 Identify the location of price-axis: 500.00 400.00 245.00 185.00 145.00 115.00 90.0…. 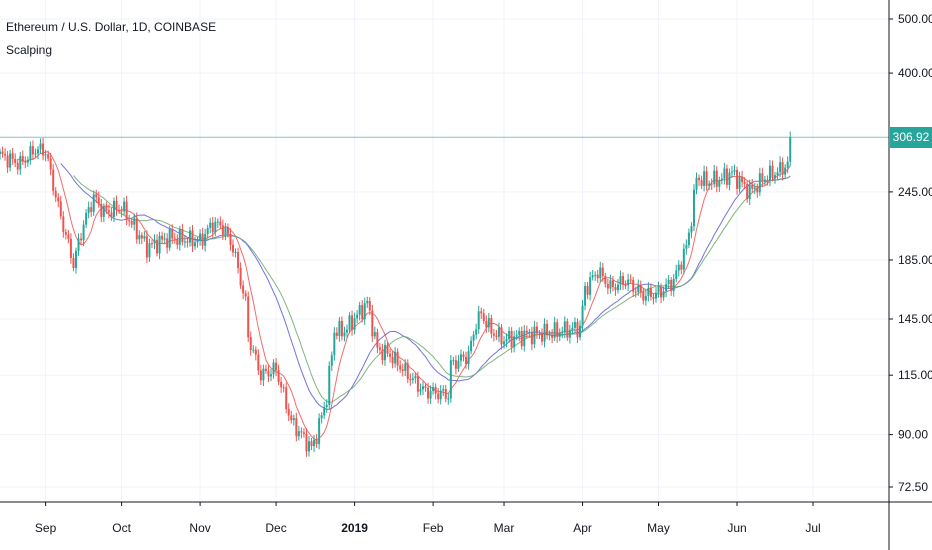
(910, 253).